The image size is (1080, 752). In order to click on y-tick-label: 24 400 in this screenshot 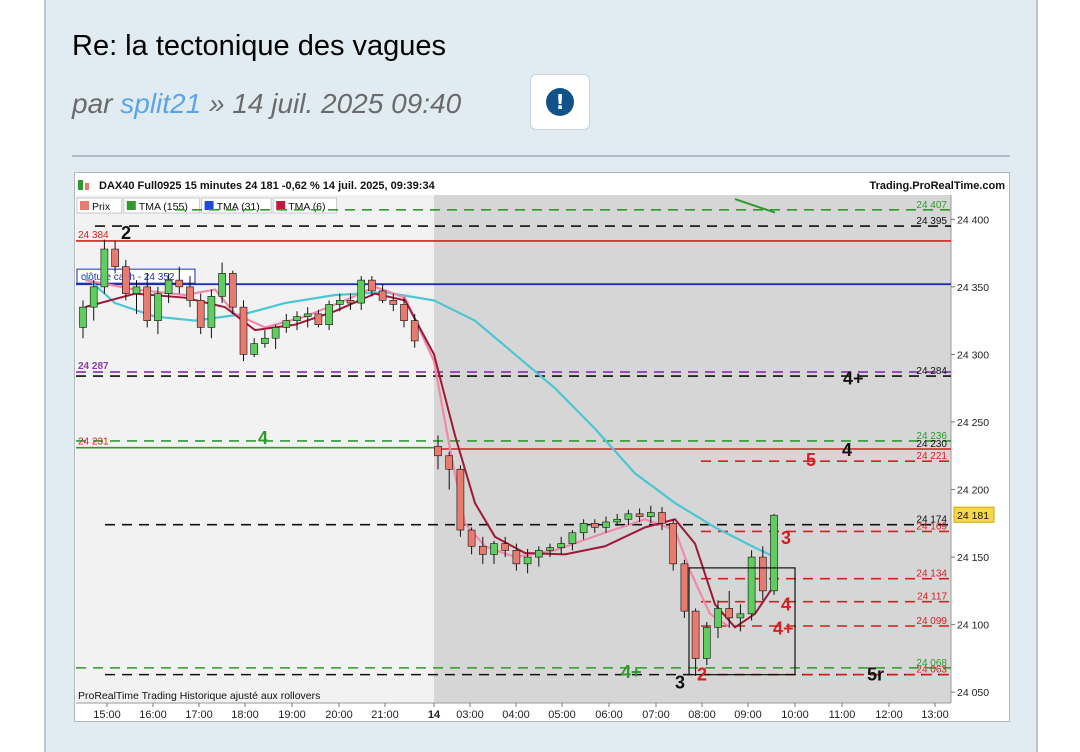, I will do `click(973, 220)`.